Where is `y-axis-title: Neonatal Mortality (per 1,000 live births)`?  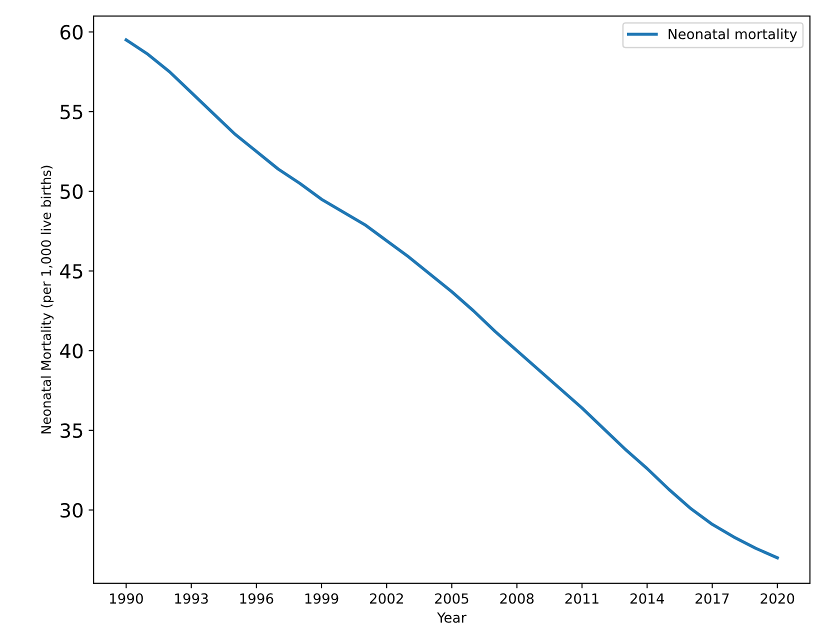
y-axis-title: Neonatal Mortality (per 1,000 live births) is located at coordinates (47, 300).